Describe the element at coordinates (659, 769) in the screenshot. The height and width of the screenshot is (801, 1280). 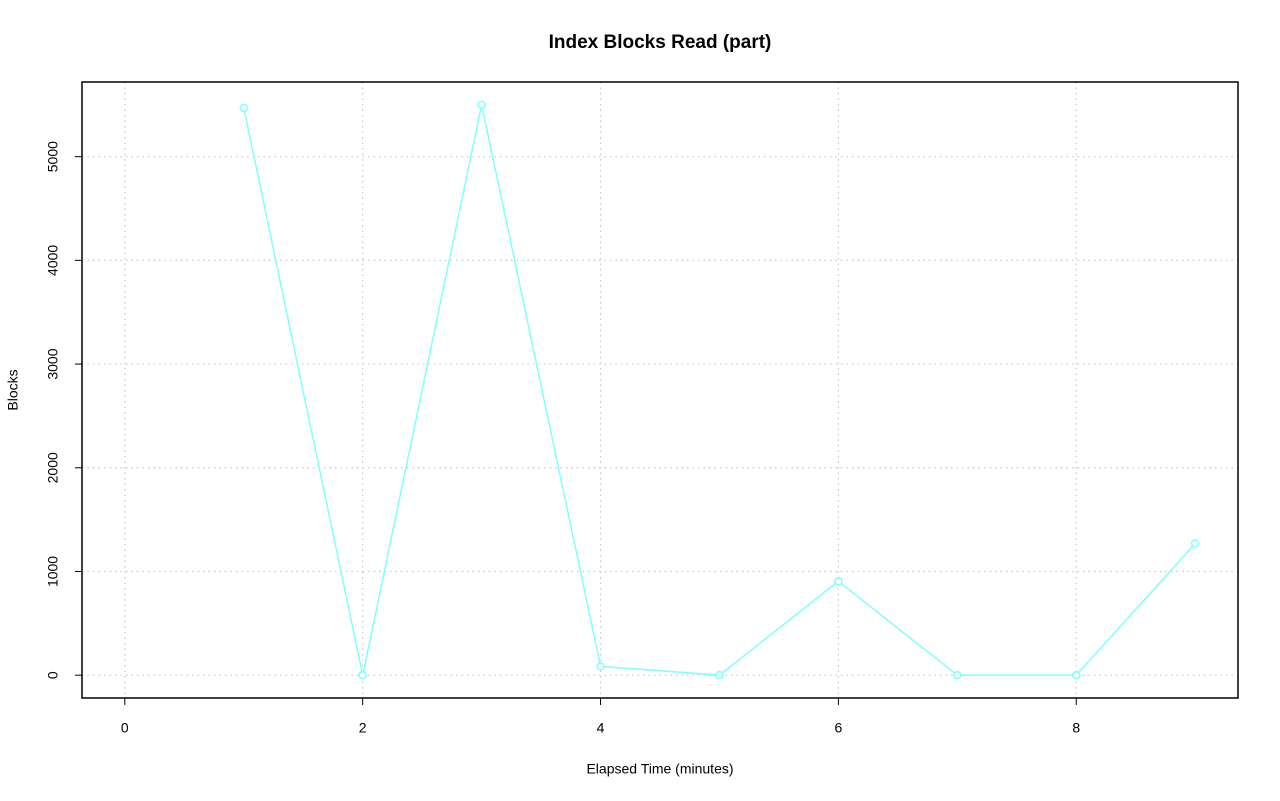
I see `x-axis-label: Elapsed Time (minutes)` at that location.